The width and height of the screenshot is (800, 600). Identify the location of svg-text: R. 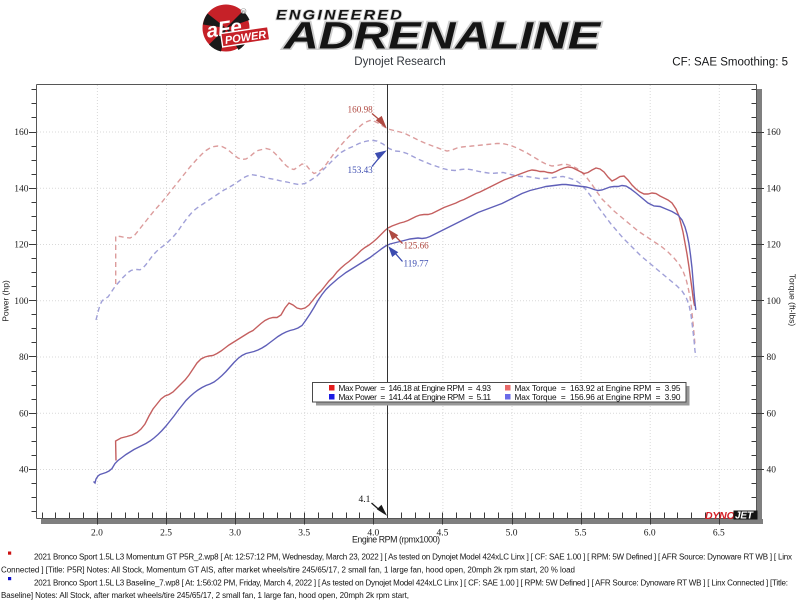
(243, 11).